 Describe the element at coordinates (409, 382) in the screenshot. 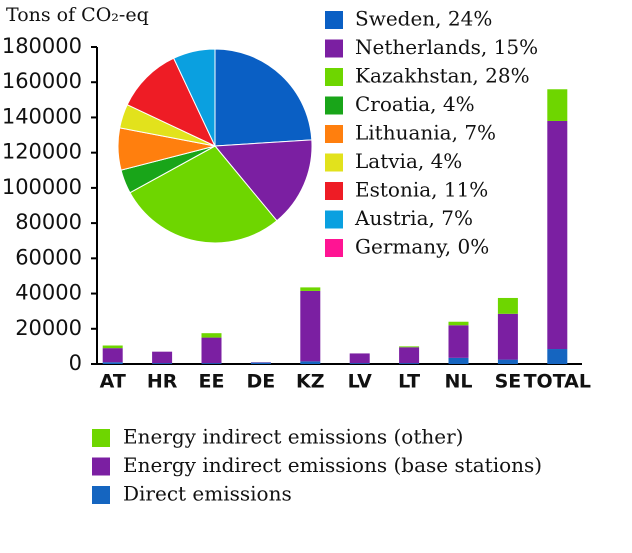

I see `x-tick-label: LT` at that location.